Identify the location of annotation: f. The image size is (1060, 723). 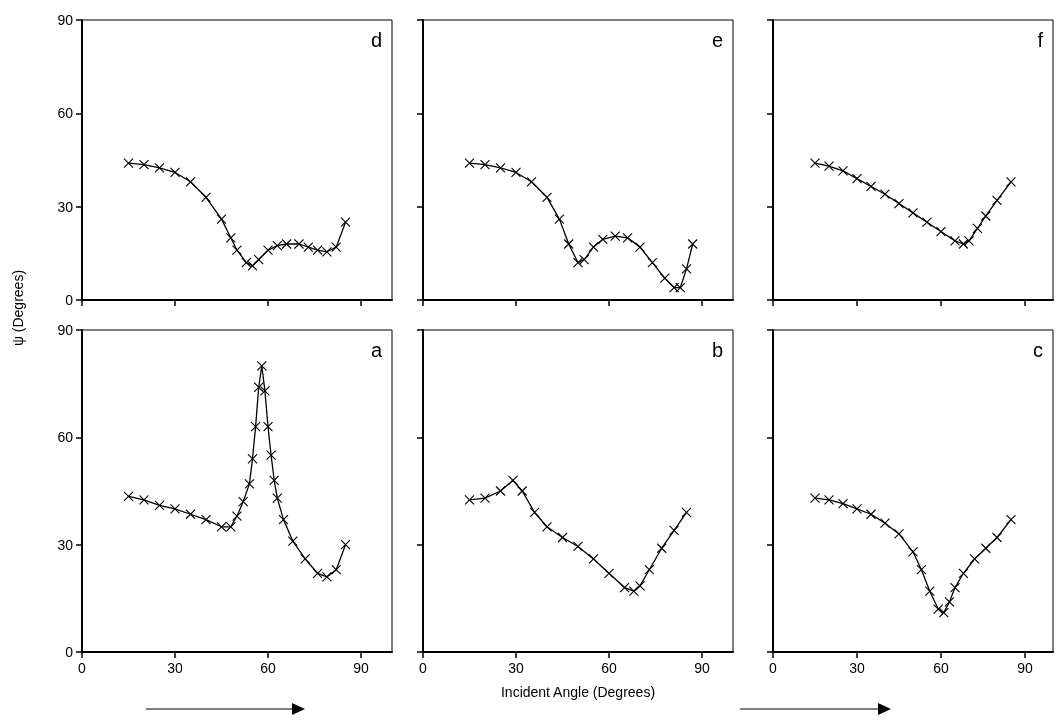
(1040, 40).